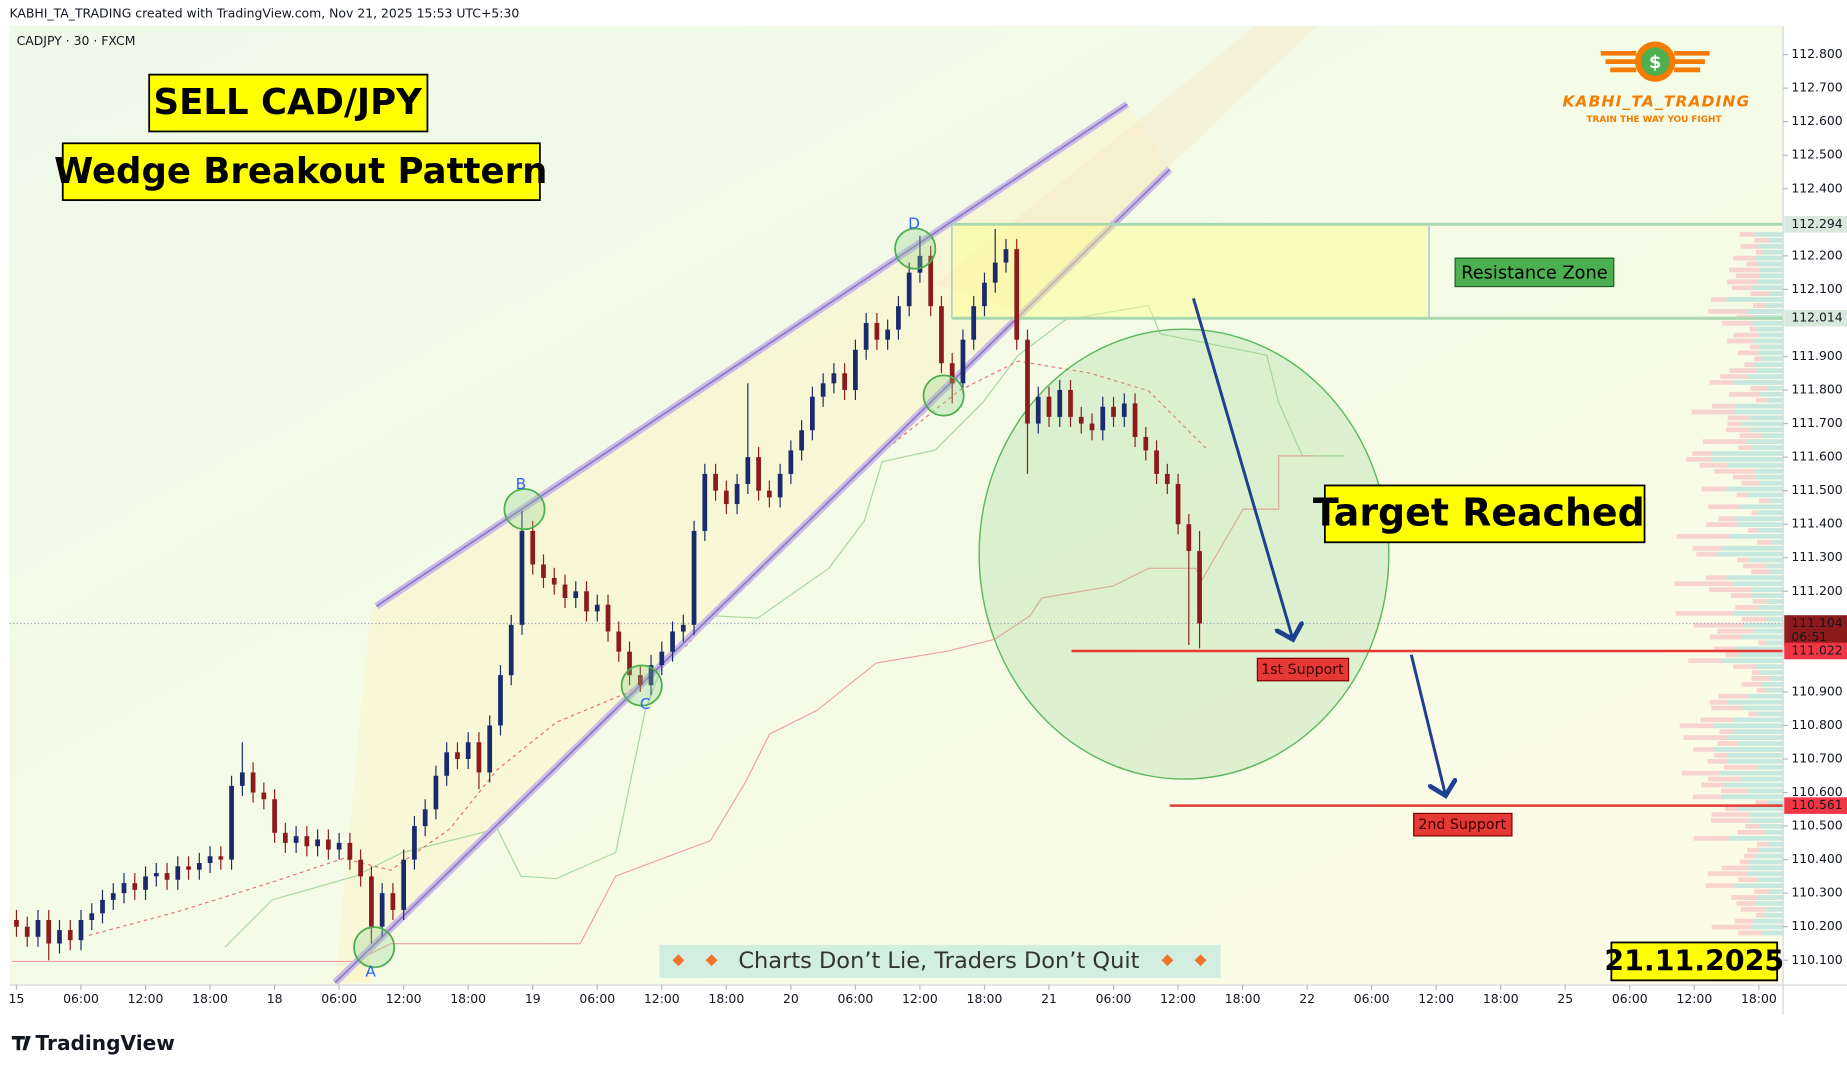  I want to click on target-box, so click(1484, 514).